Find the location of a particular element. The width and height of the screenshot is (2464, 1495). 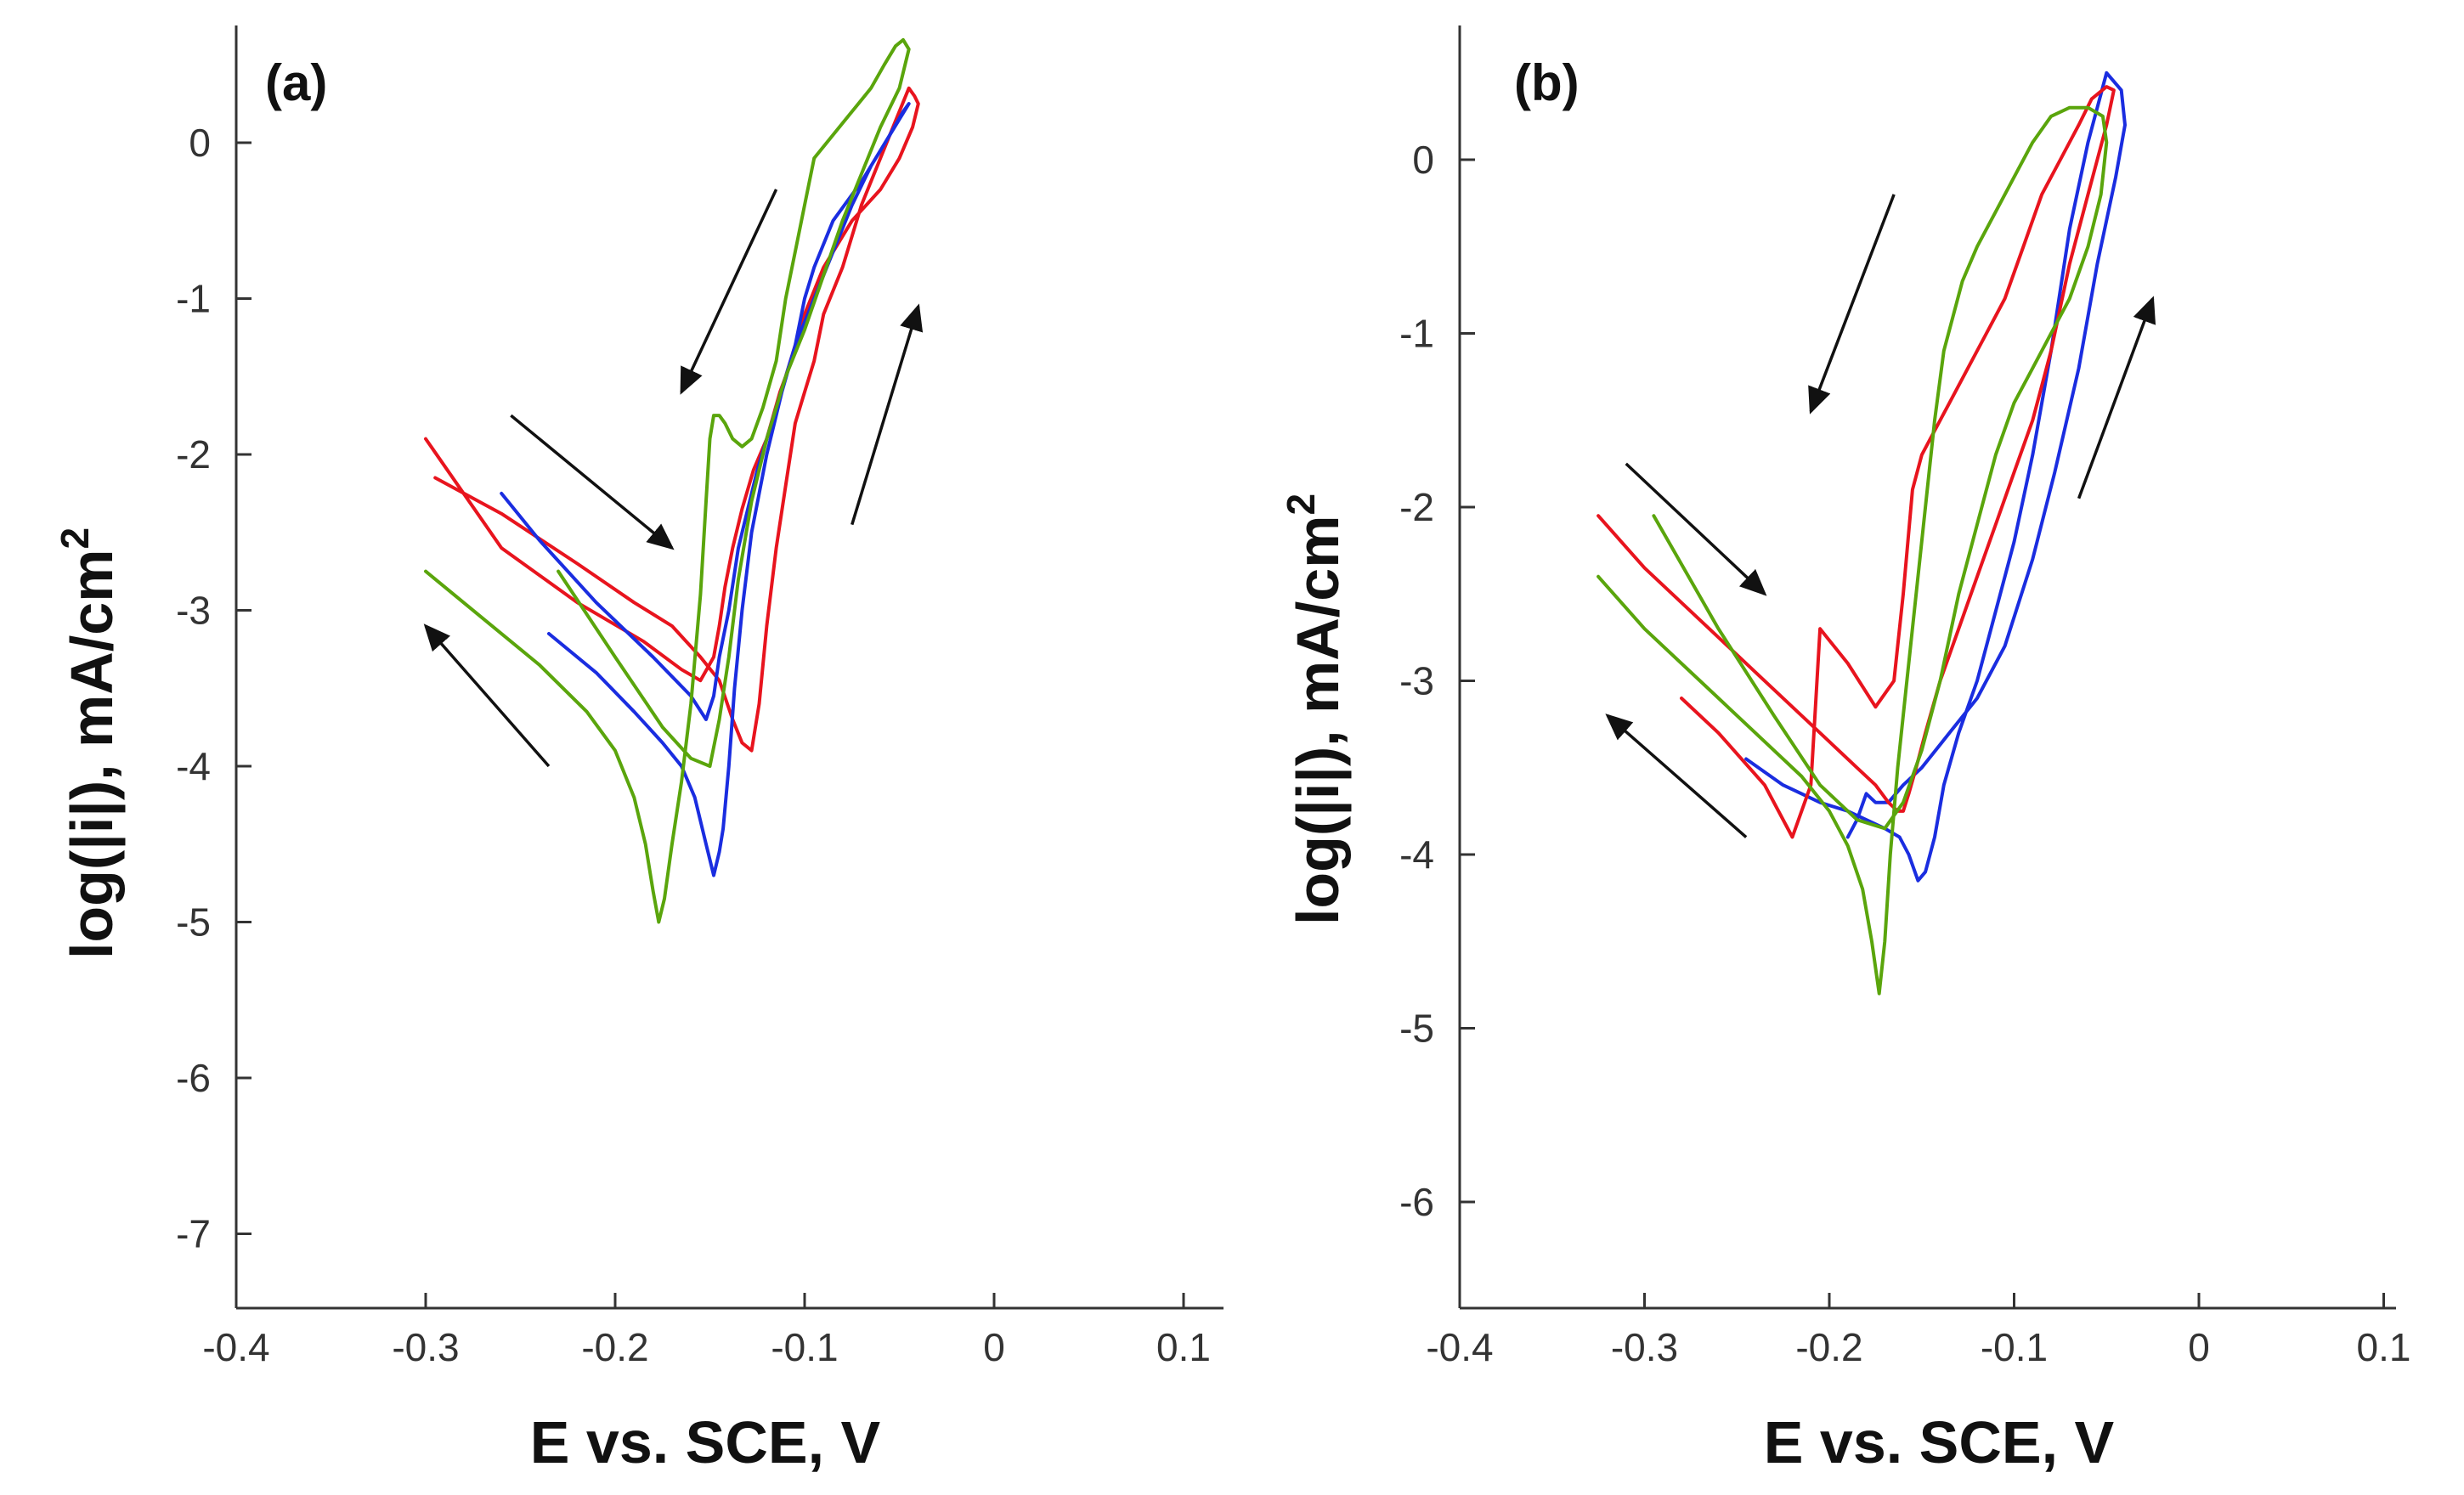

x-tick-label-a: -0.4 is located at coordinates (235, 1347).